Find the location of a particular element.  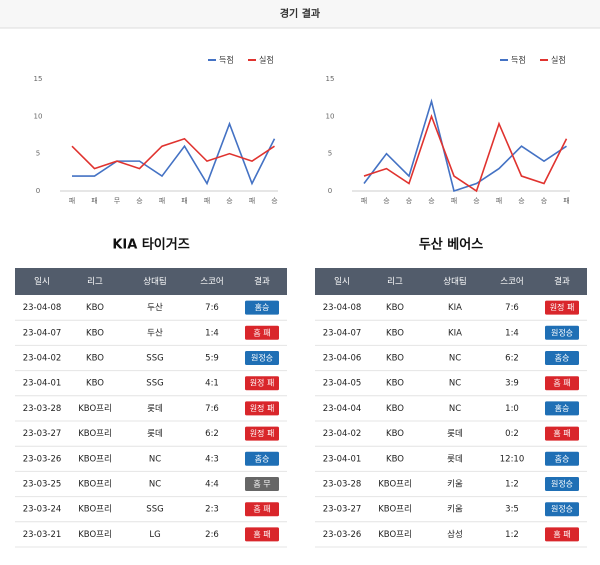

cell-text: 1:4 is located at coordinates (512, 333).